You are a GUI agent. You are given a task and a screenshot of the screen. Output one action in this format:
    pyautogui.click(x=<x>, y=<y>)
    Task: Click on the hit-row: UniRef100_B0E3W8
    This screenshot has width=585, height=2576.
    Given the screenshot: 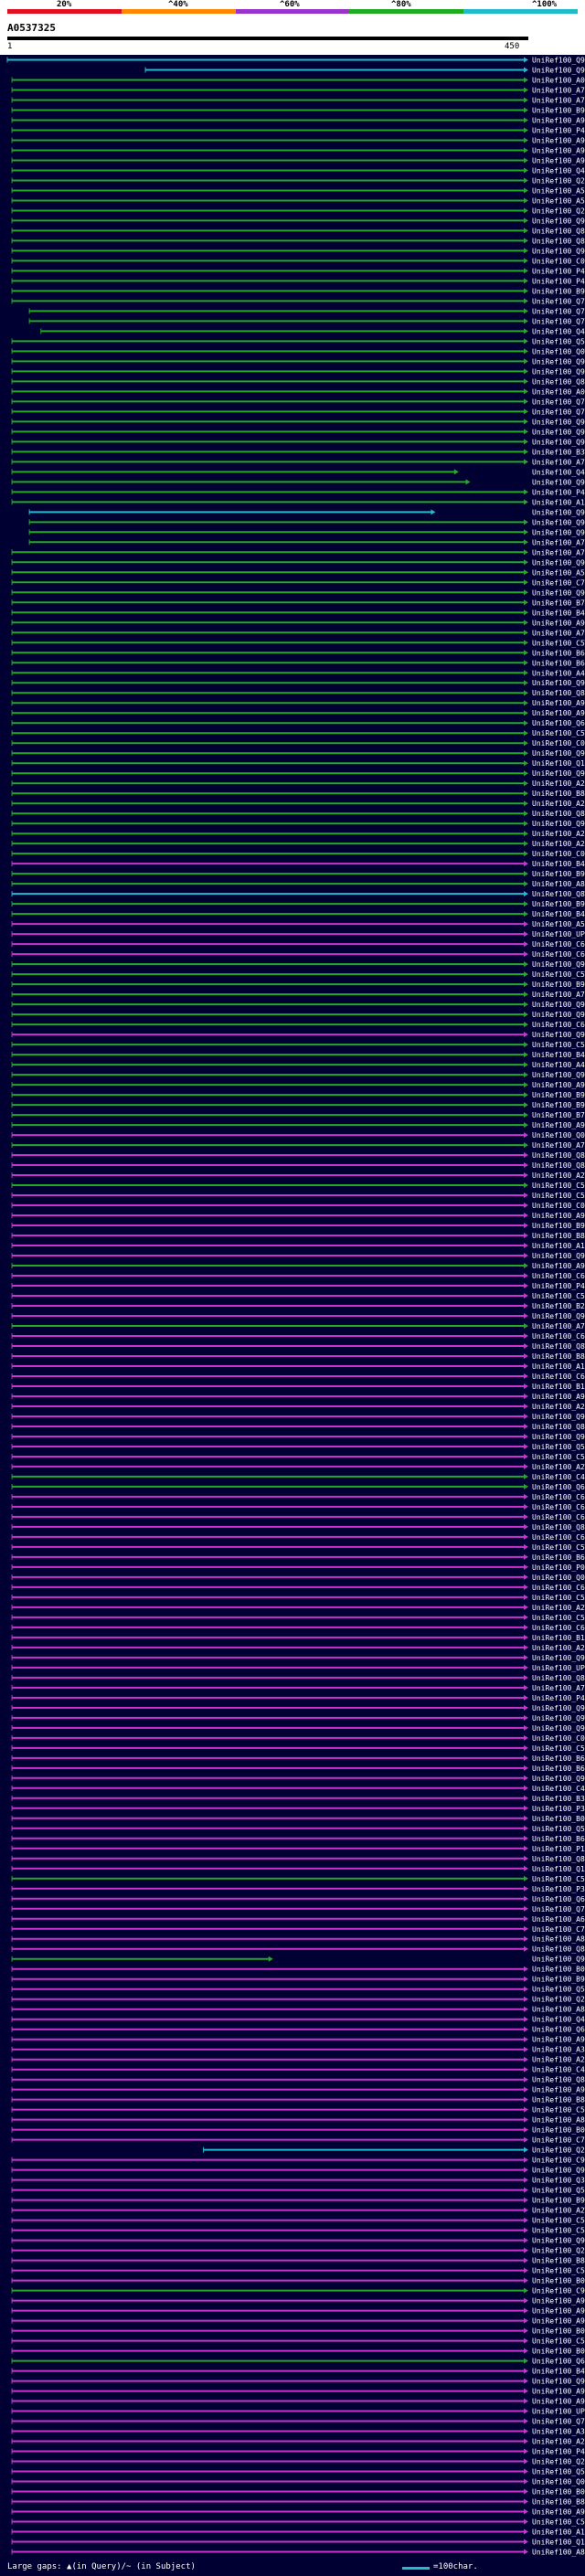 What is the action you would take?
    pyautogui.click(x=298, y=2492)
    